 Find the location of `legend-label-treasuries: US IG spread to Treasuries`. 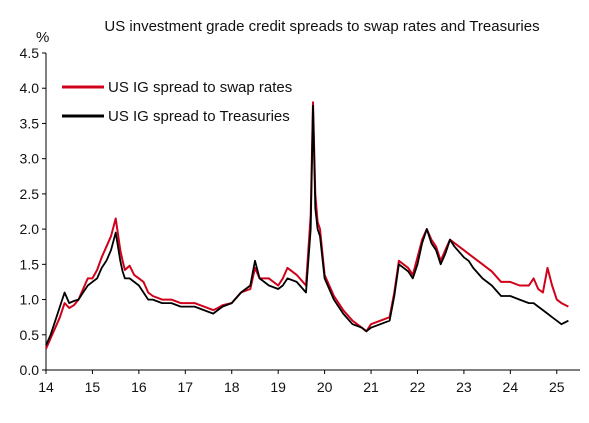

legend-label-treasuries: US IG spread to Treasuries is located at coordinates (199, 116).